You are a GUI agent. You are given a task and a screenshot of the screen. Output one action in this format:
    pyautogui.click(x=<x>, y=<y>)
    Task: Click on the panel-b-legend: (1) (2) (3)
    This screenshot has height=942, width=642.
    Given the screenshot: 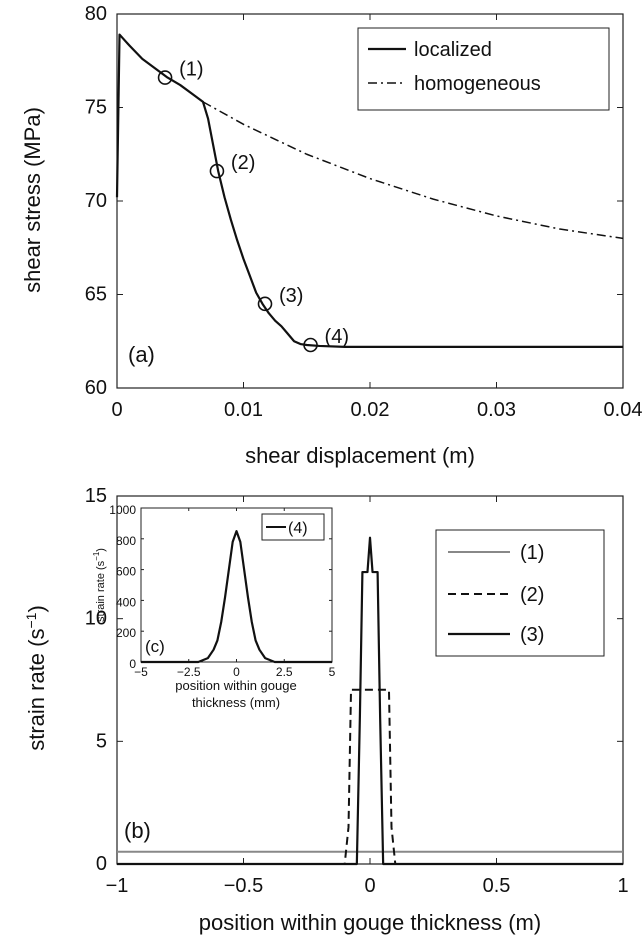 What is the action you would take?
    pyautogui.click(x=520, y=593)
    